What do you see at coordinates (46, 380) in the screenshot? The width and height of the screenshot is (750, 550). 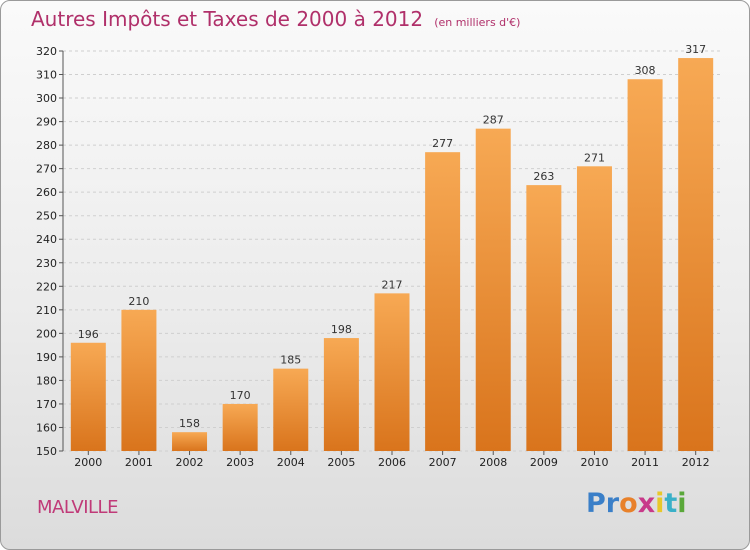 I see `y-tick-label: 180` at bounding box center [46, 380].